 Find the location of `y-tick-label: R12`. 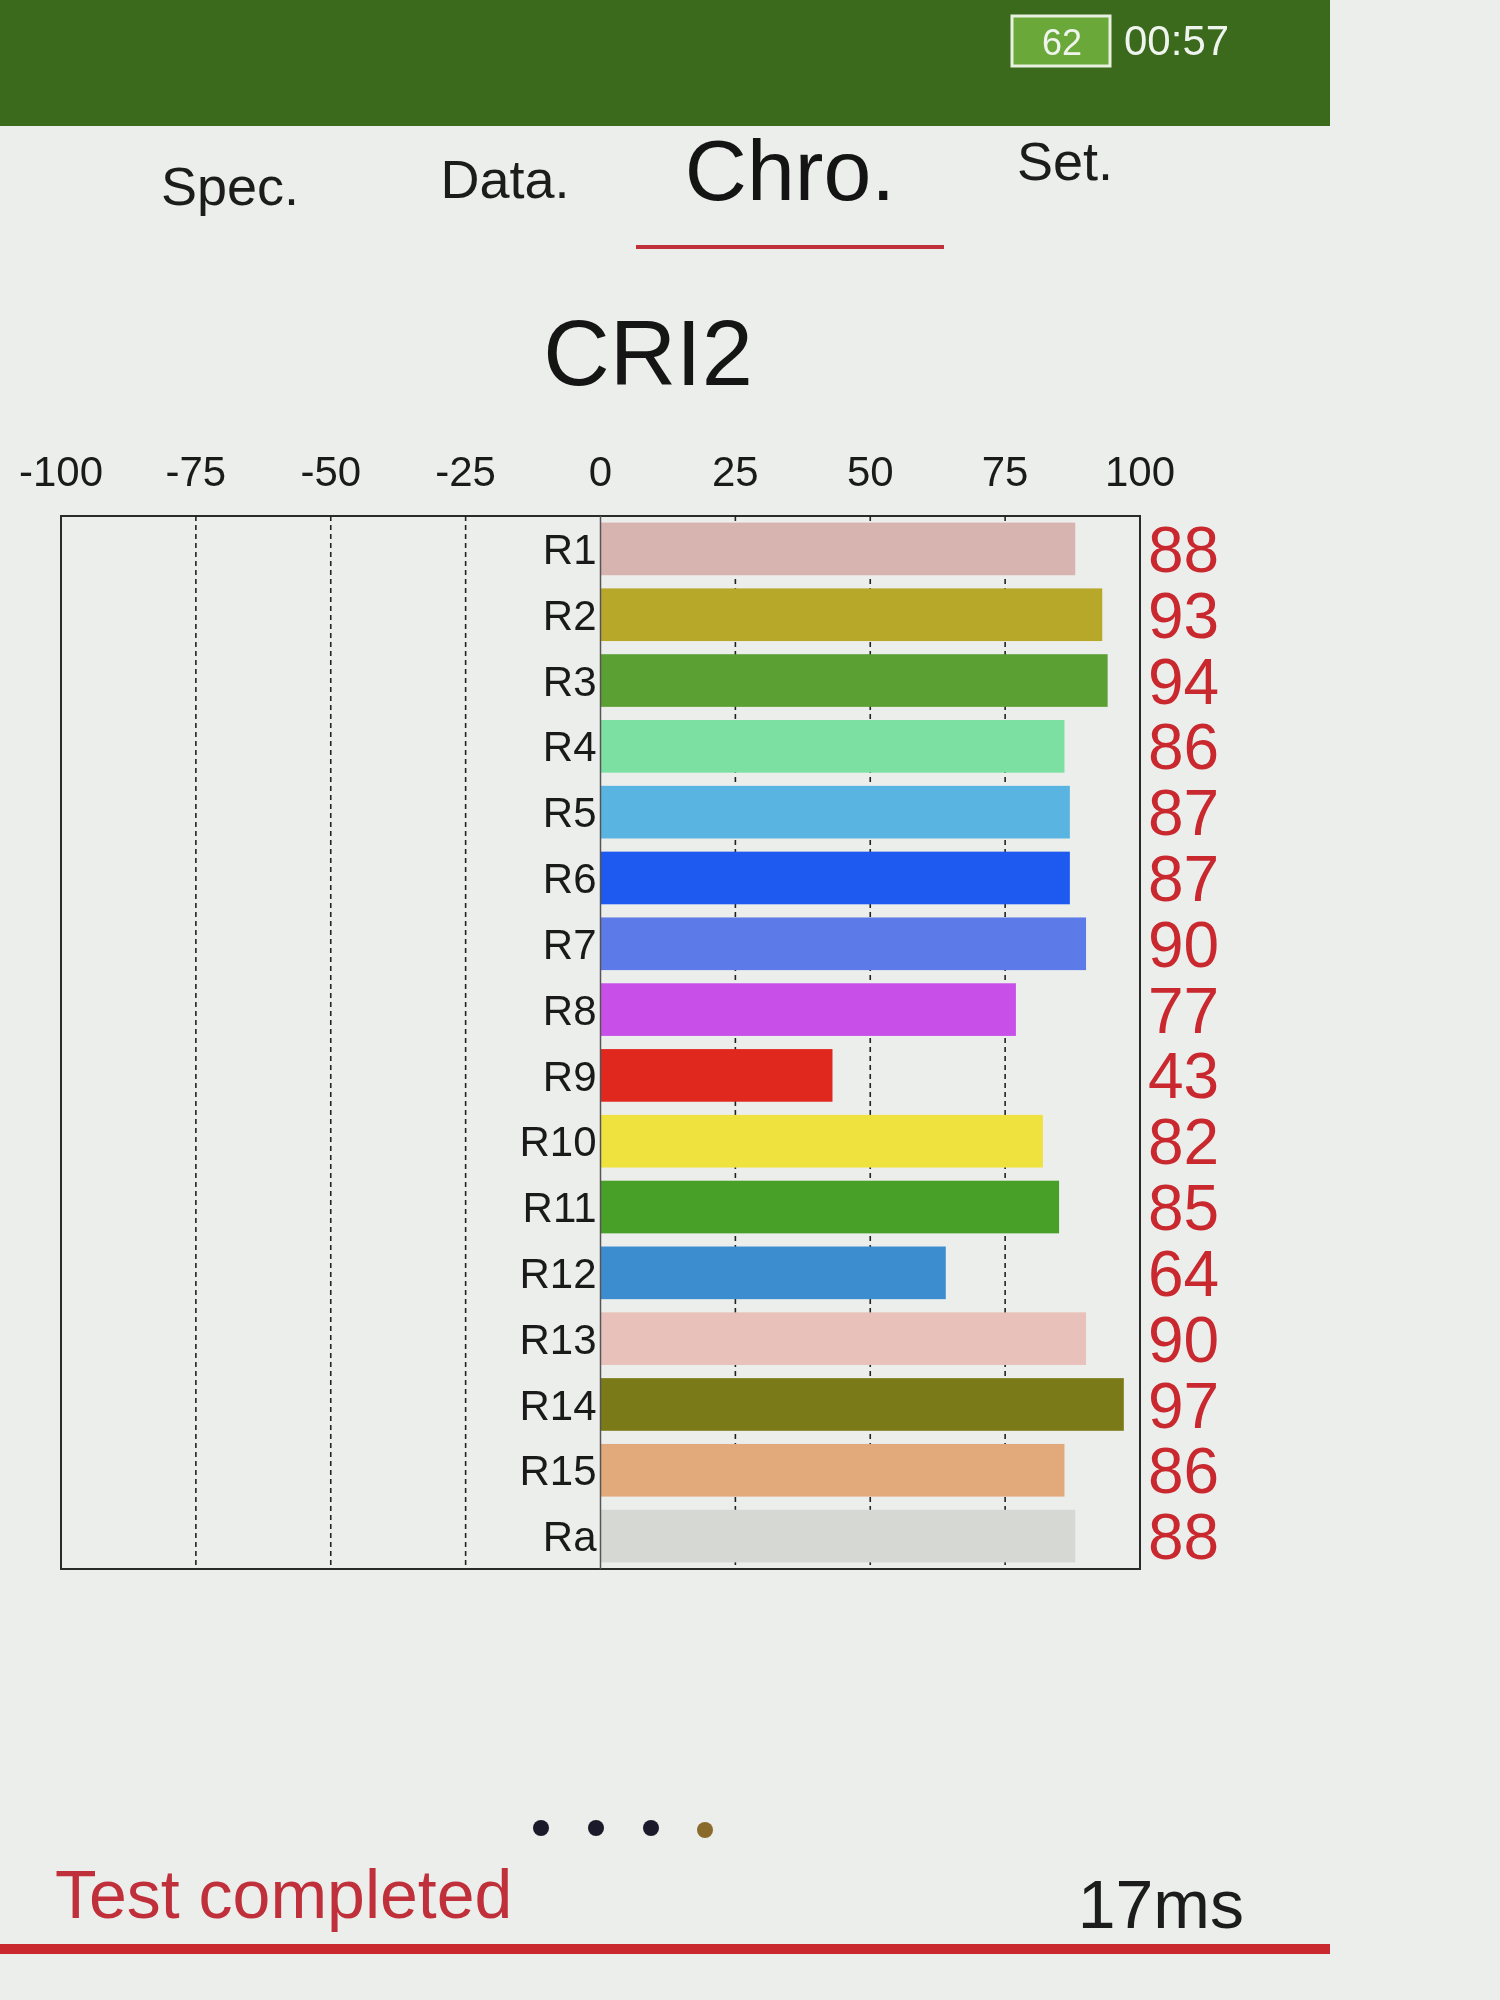

y-tick-label: R12 is located at coordinates (558, 1273).